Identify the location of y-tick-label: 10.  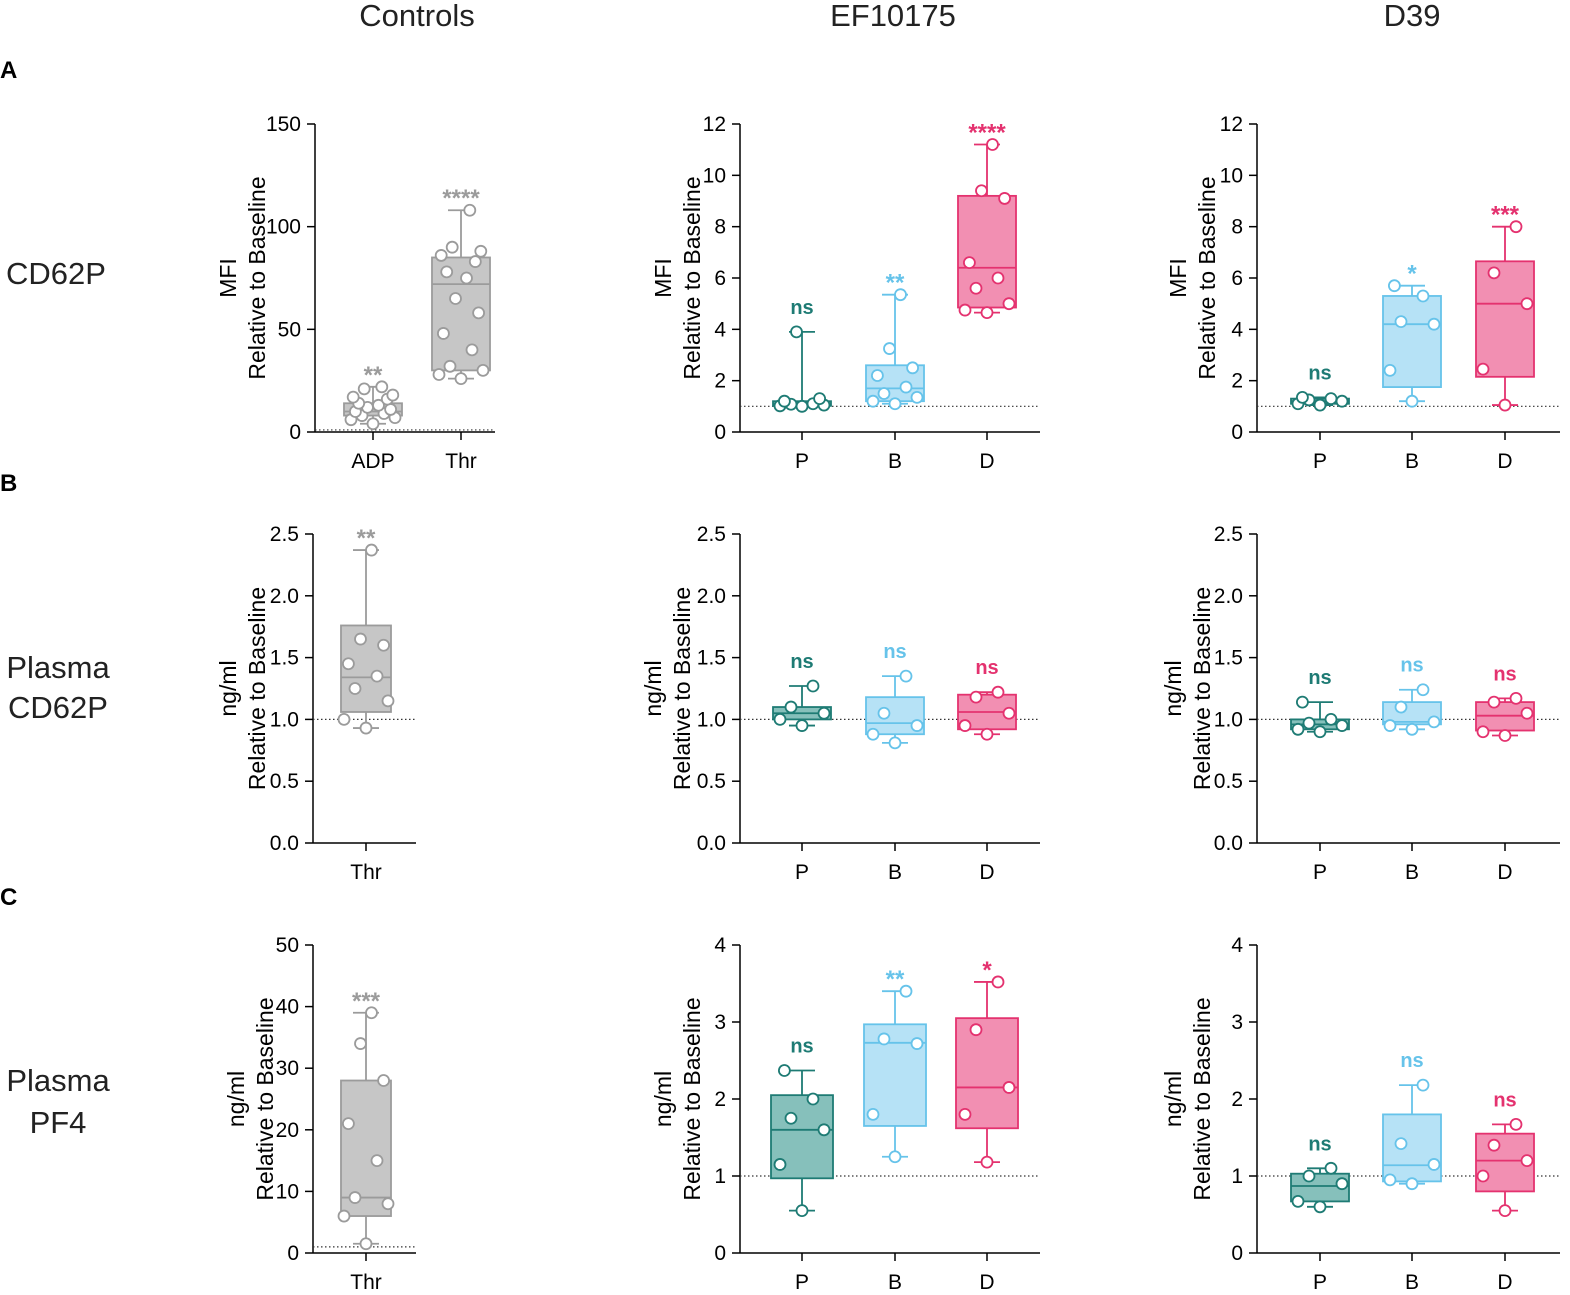
(1231, 175).